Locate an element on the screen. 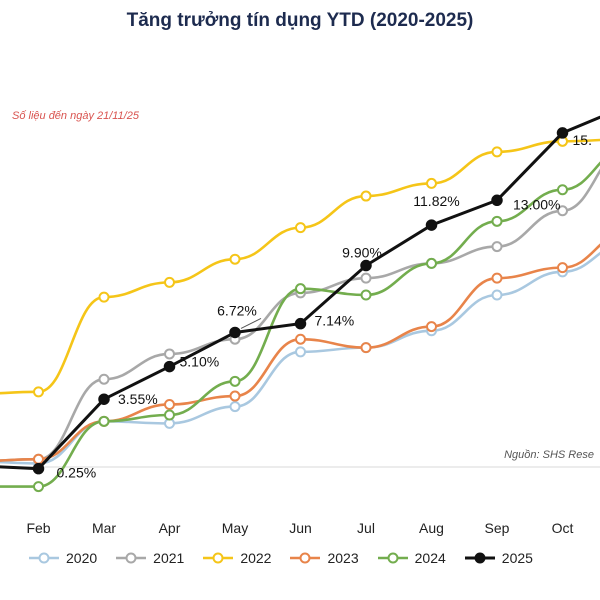 Image resolution: width=600 pixels, height=600 pixels. x-tick-label: Mar is located at coordinates (104, 528).